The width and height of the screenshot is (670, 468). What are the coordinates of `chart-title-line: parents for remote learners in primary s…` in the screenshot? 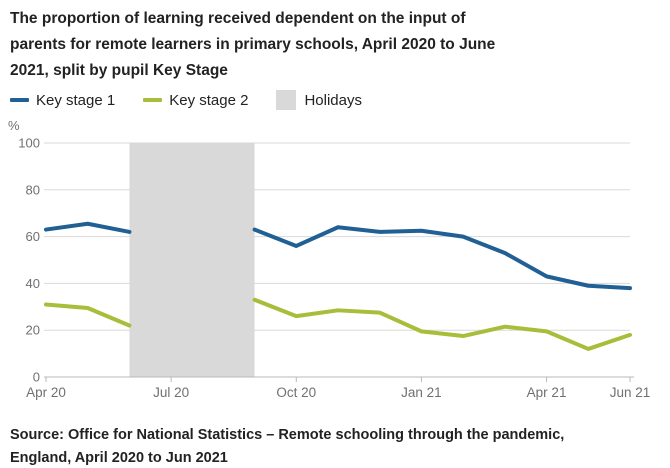 It's located at (253, 44).